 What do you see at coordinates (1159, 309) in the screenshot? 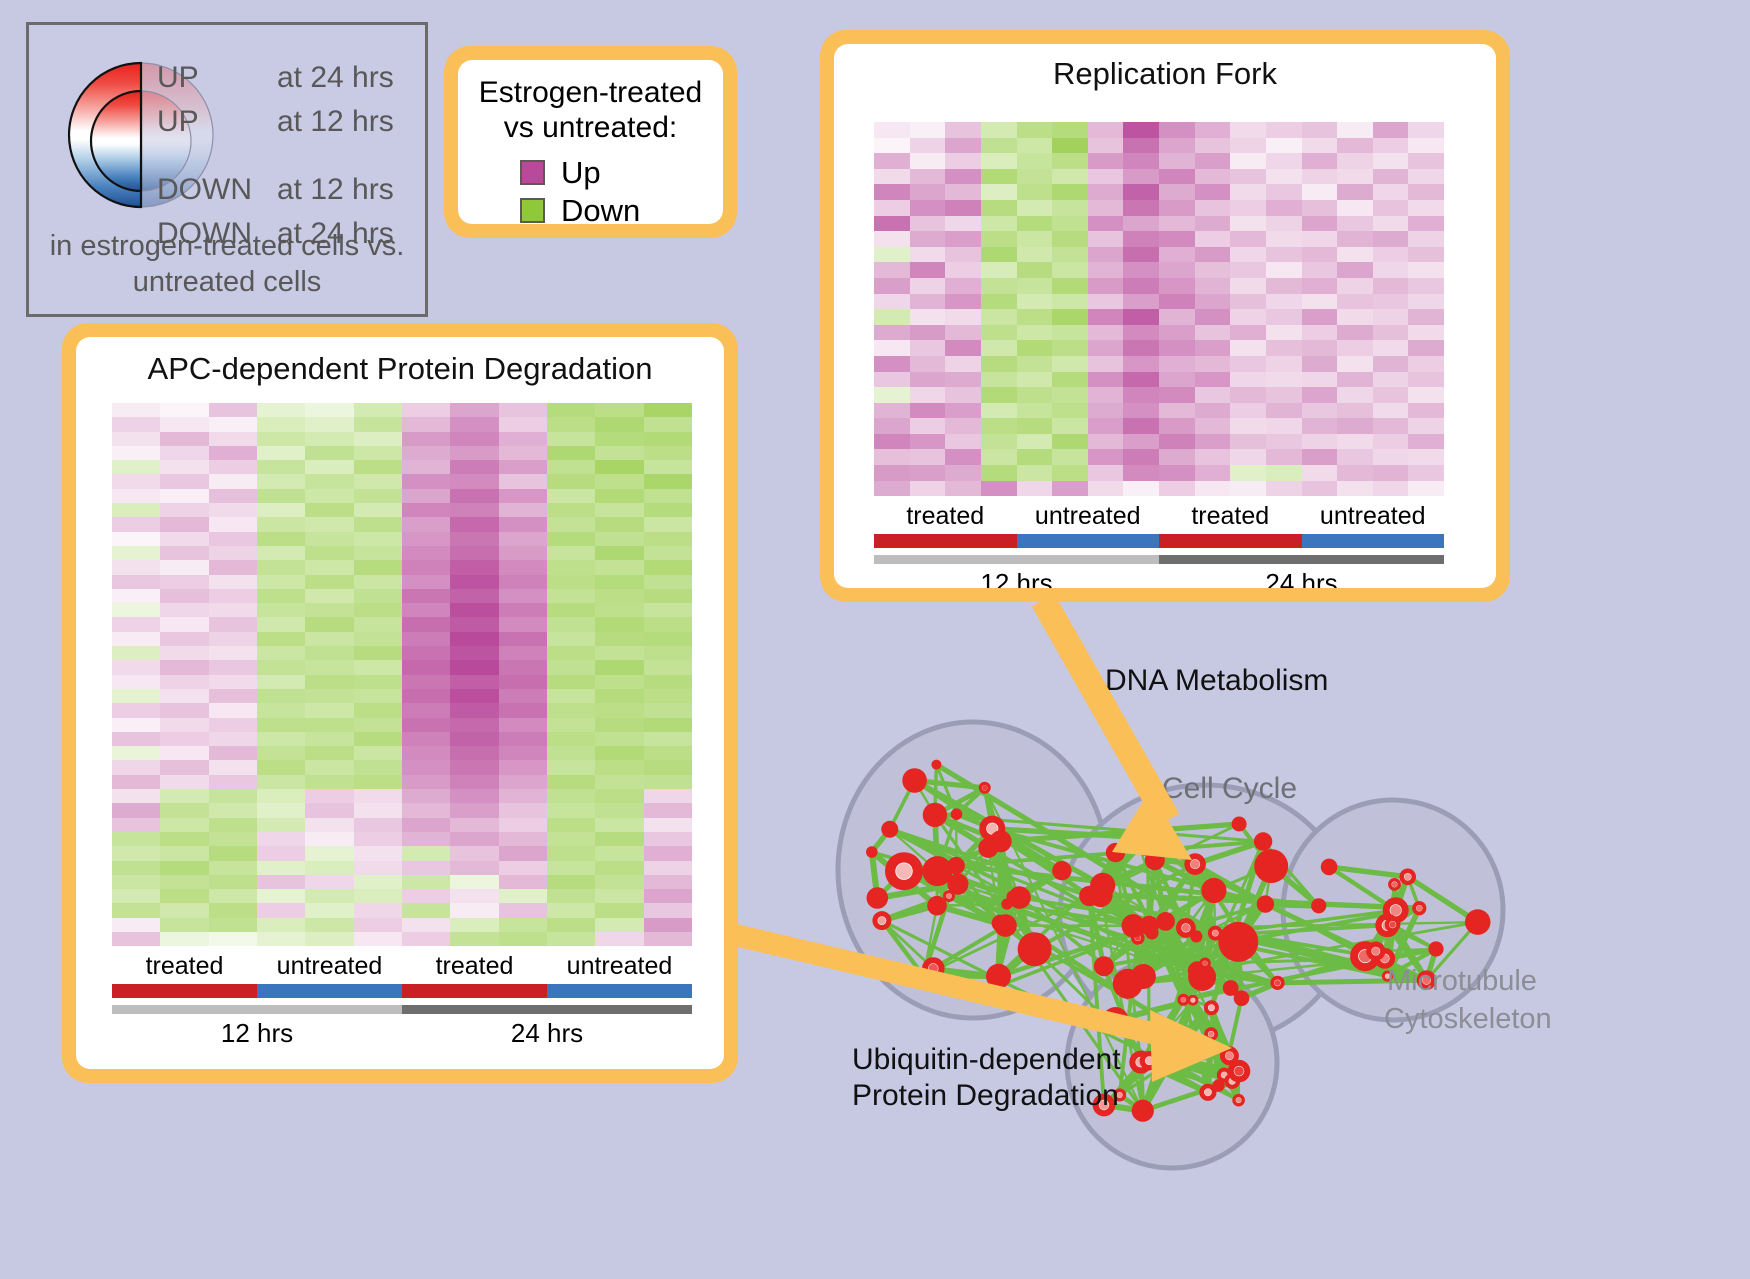
I see `heatmap-grid` at bounding box center [1159, 309].